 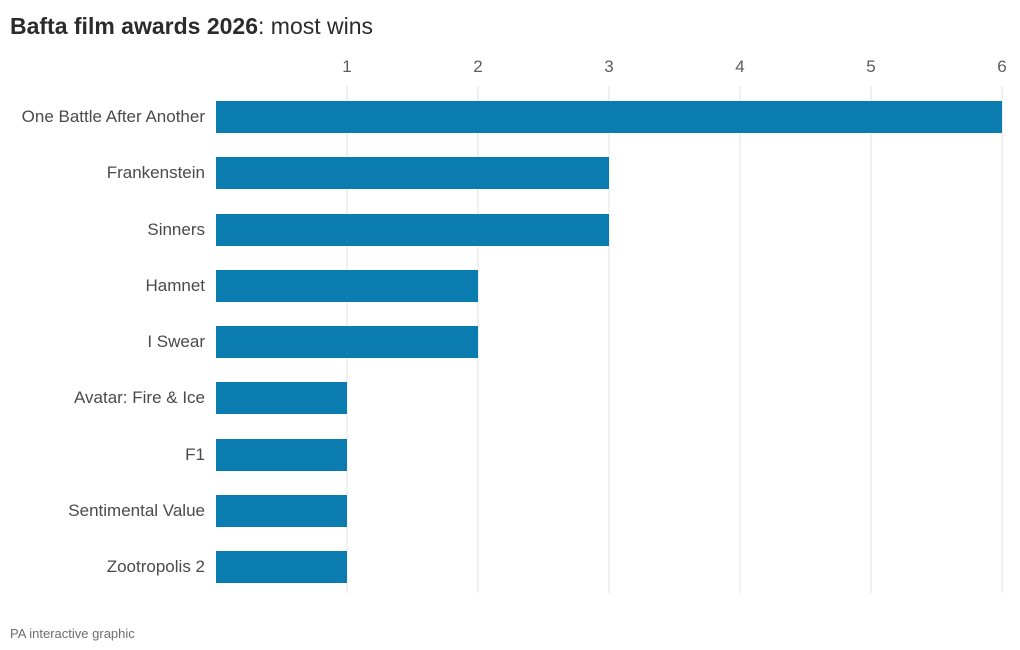 I want to click on category-label: Sinners, so click(x=176, y=229).